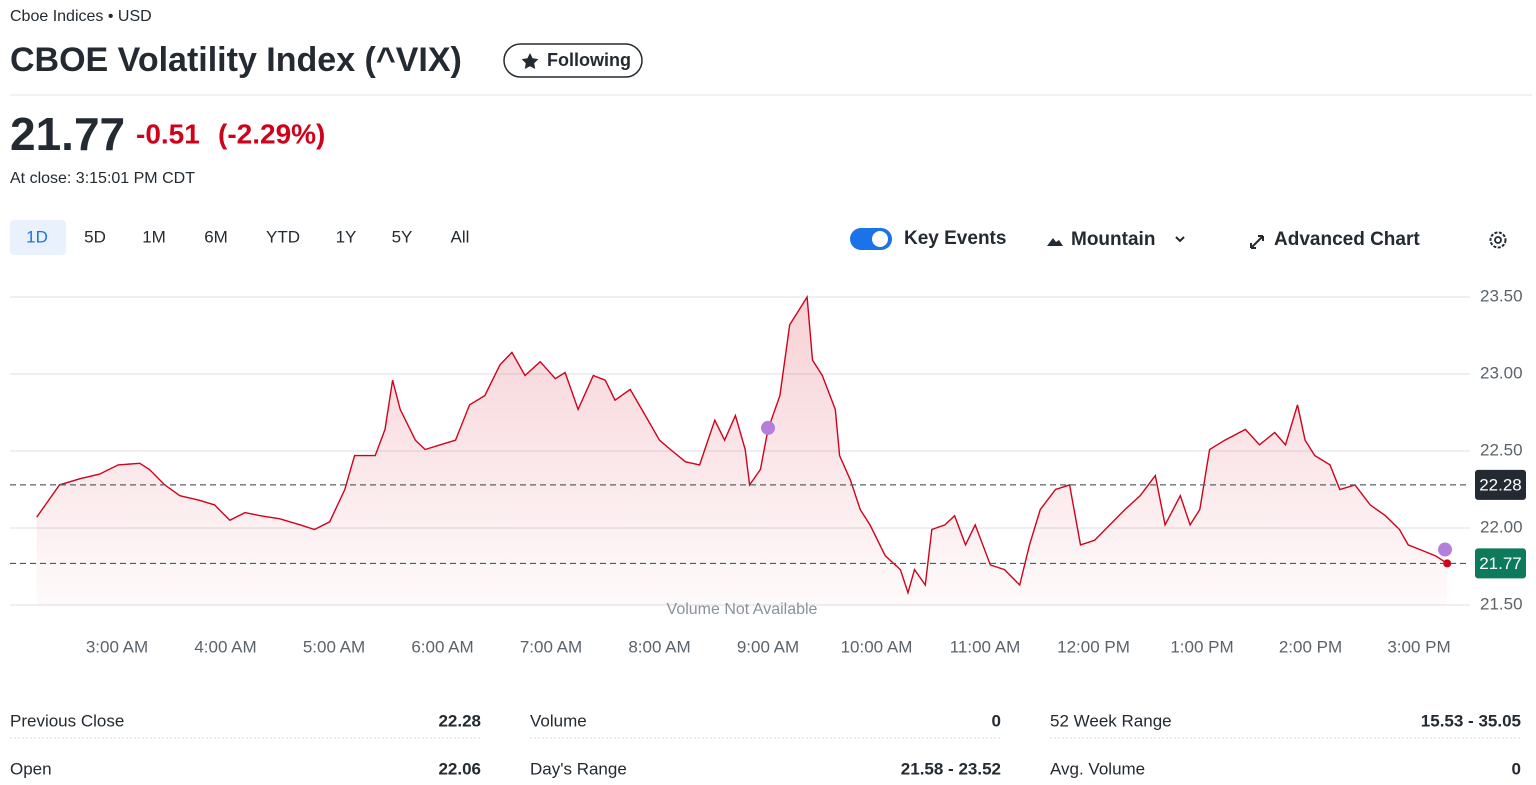 The width and height of the screenshot is (1536, 785). What do you see at coordinates (334, 646) in the screenshot?
I see `x-tick-label: 5:00 AM` at bounding box center [334, 646].